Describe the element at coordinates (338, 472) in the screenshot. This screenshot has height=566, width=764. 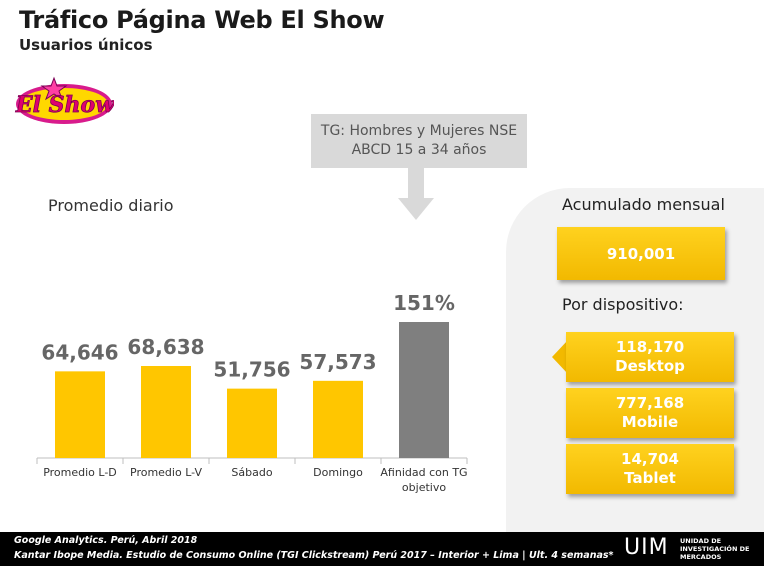
I see `x-tick-label: Domingo` at that location.